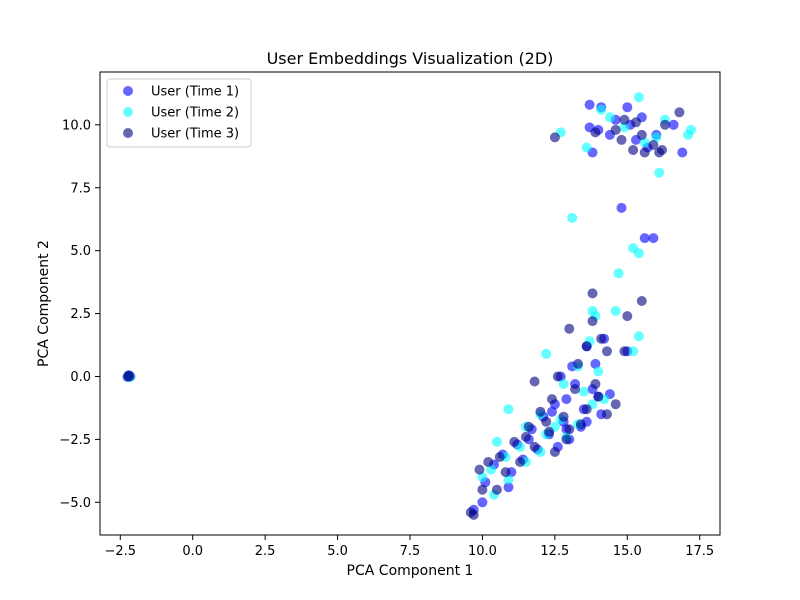 This screenshot has width=800, height=600. What do you see at coordinates (554, 551) in the screenshot?
I see `x-tick-label: 12.5` at bounding box center [554, 551].